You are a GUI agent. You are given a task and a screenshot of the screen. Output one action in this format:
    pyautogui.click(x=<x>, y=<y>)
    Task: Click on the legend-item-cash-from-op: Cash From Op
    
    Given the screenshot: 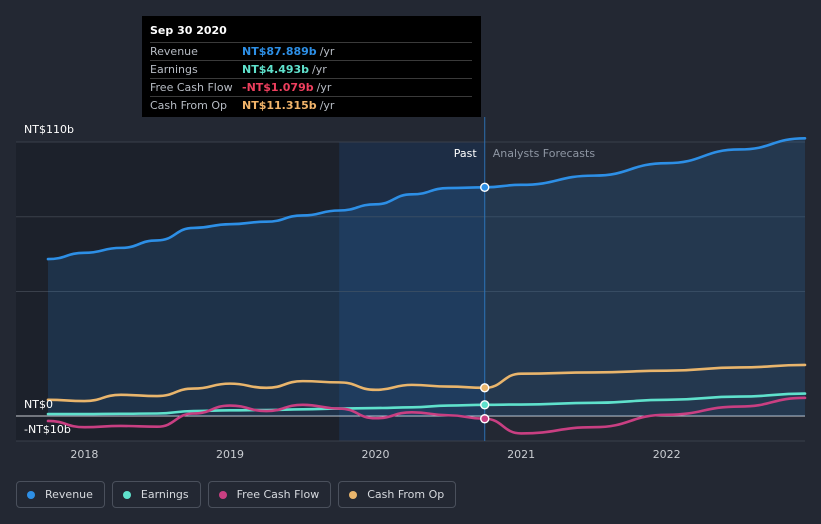 What is the action you would take?
    pyautogui.click(x=397, y=494)
    